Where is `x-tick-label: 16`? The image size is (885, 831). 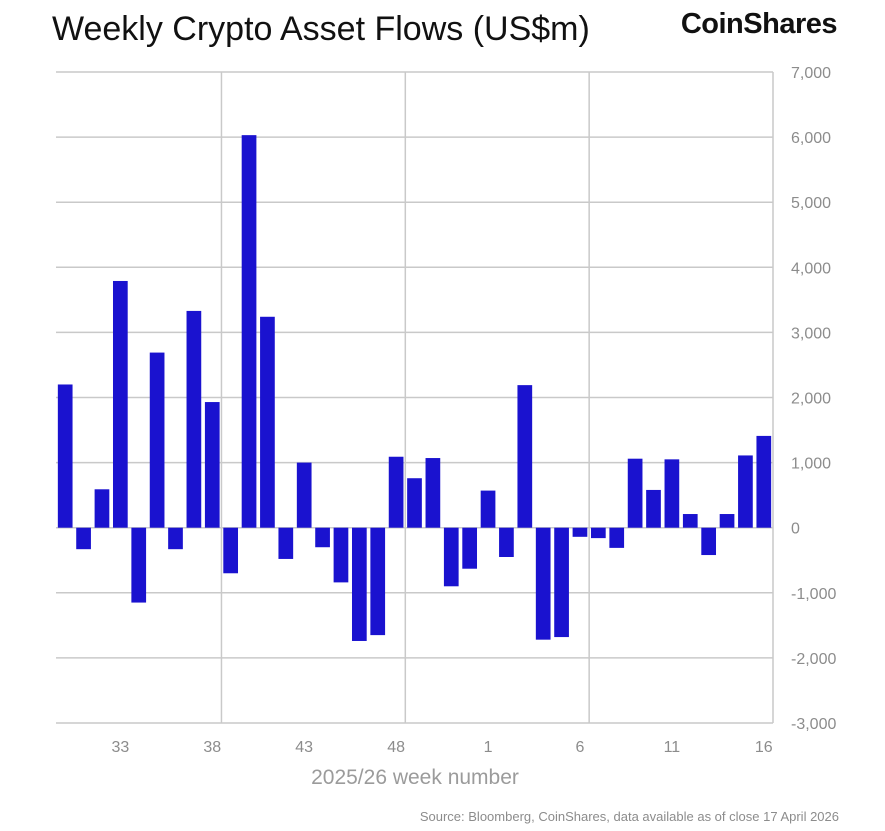 x-tick-label: 16 is located at coordinates (764, 747).